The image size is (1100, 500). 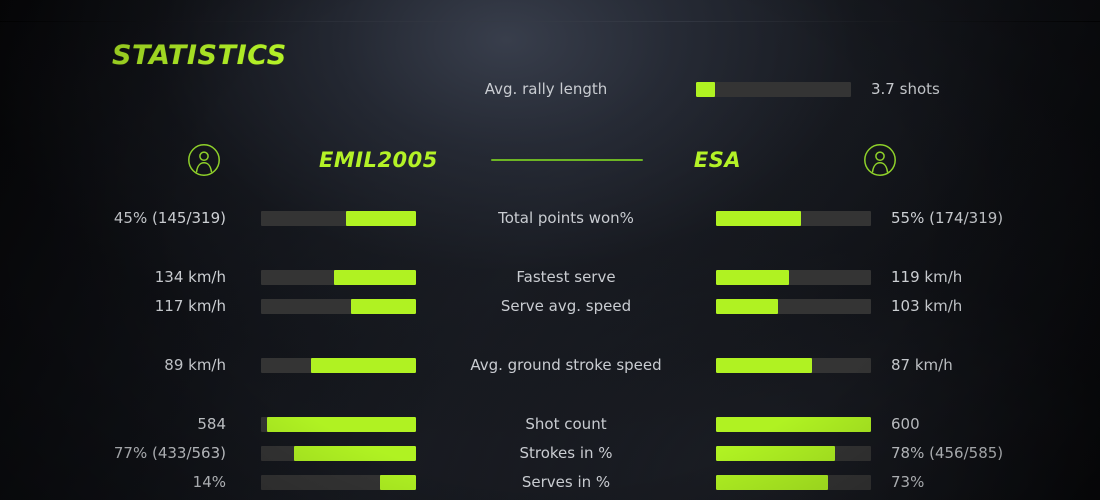 I want to click on stat-label: Strokes in %, so click(x=566, y=453).